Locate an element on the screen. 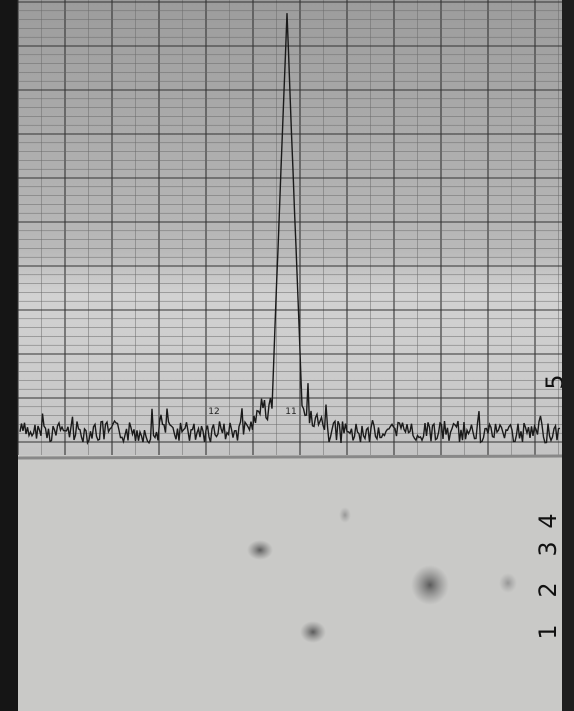 The width and height of the screenshot is (574, 711). lane-label: 4 is located at coordinates (548, 520).